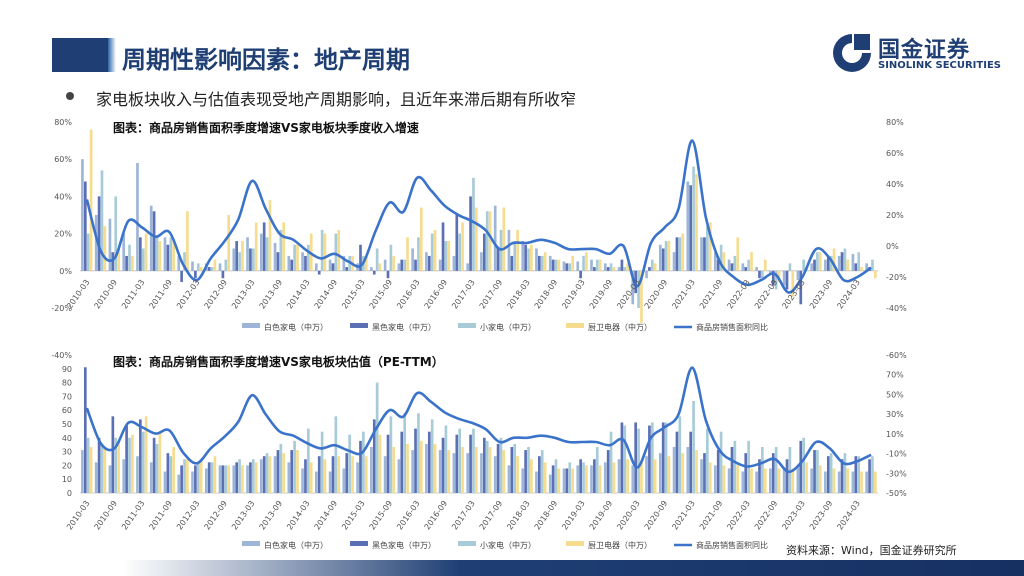 The image size is (1024, 576). What do you see at coordinates (271, 294) in the screenshot?
I see `x-tick-label: 2013-09` at bounding box center [271, 294].